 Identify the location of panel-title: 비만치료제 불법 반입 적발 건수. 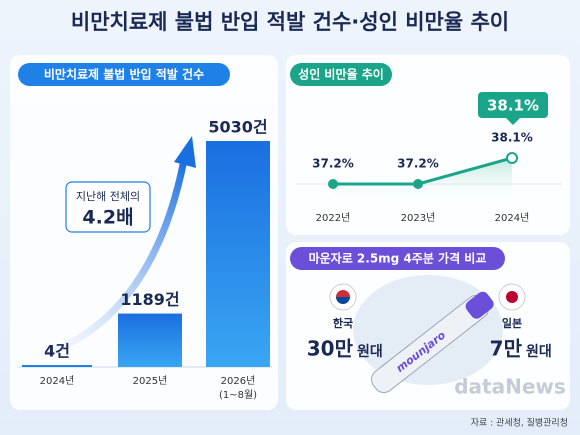
(124, 74).